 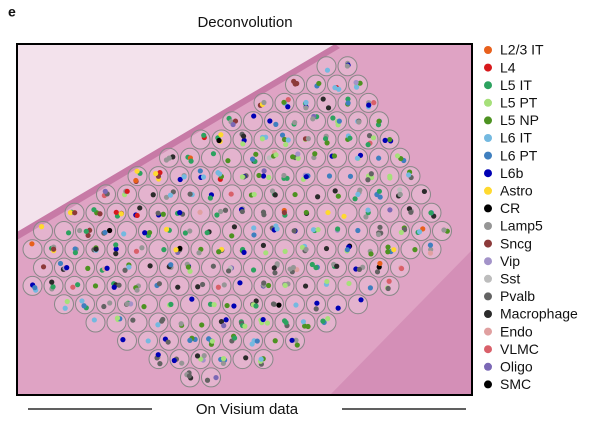 What do you see at coordinates (244, 22) in the screenshot?
I see `title: Deconvolution` at bounding box center [244, 22].